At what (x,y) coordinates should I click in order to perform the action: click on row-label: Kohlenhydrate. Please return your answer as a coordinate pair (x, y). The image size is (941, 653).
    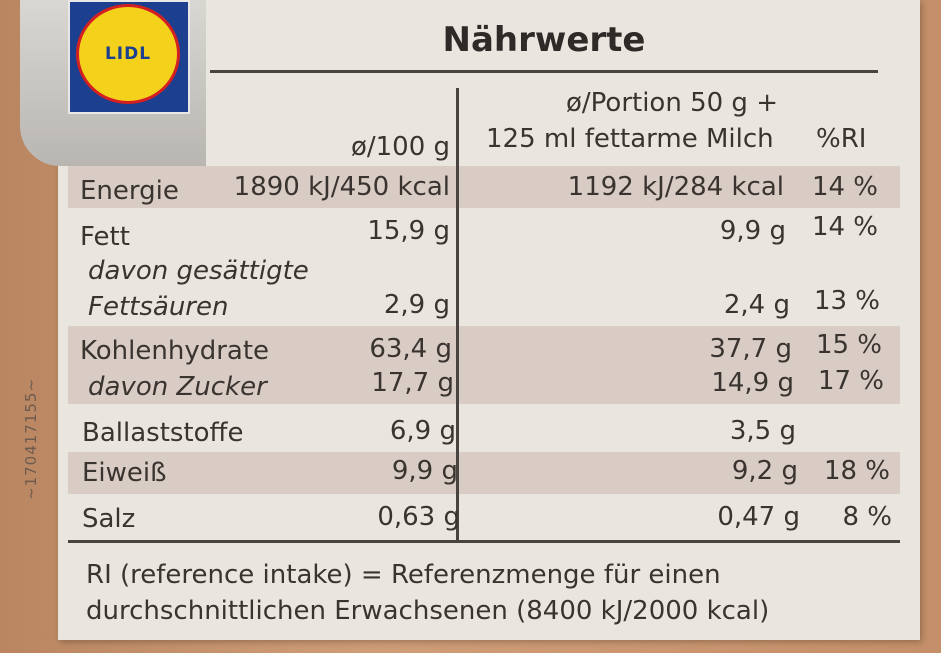
    Looking at the image, I should click on (175, 351).